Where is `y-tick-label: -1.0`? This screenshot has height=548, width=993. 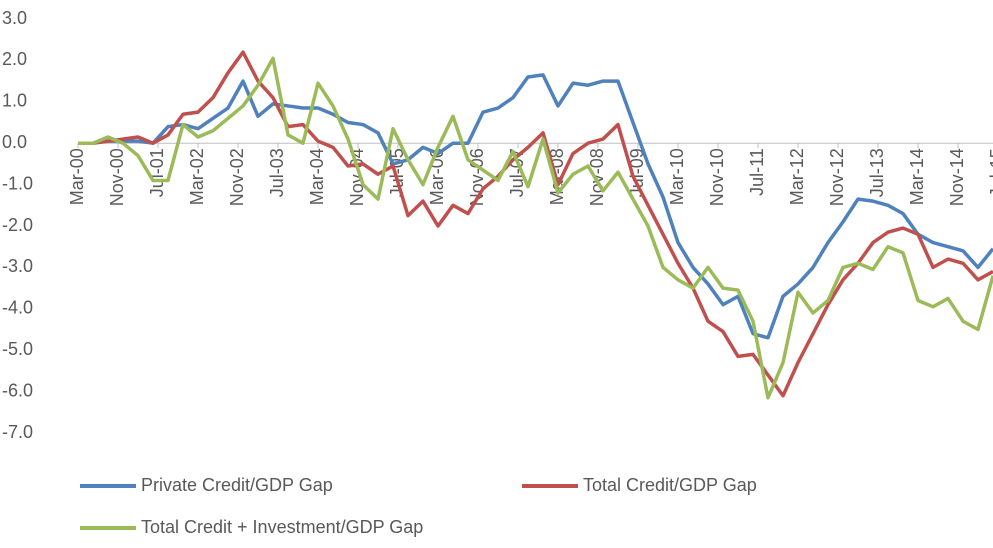
y-tick-label: -1.0 is located at coordinates (17, 183).